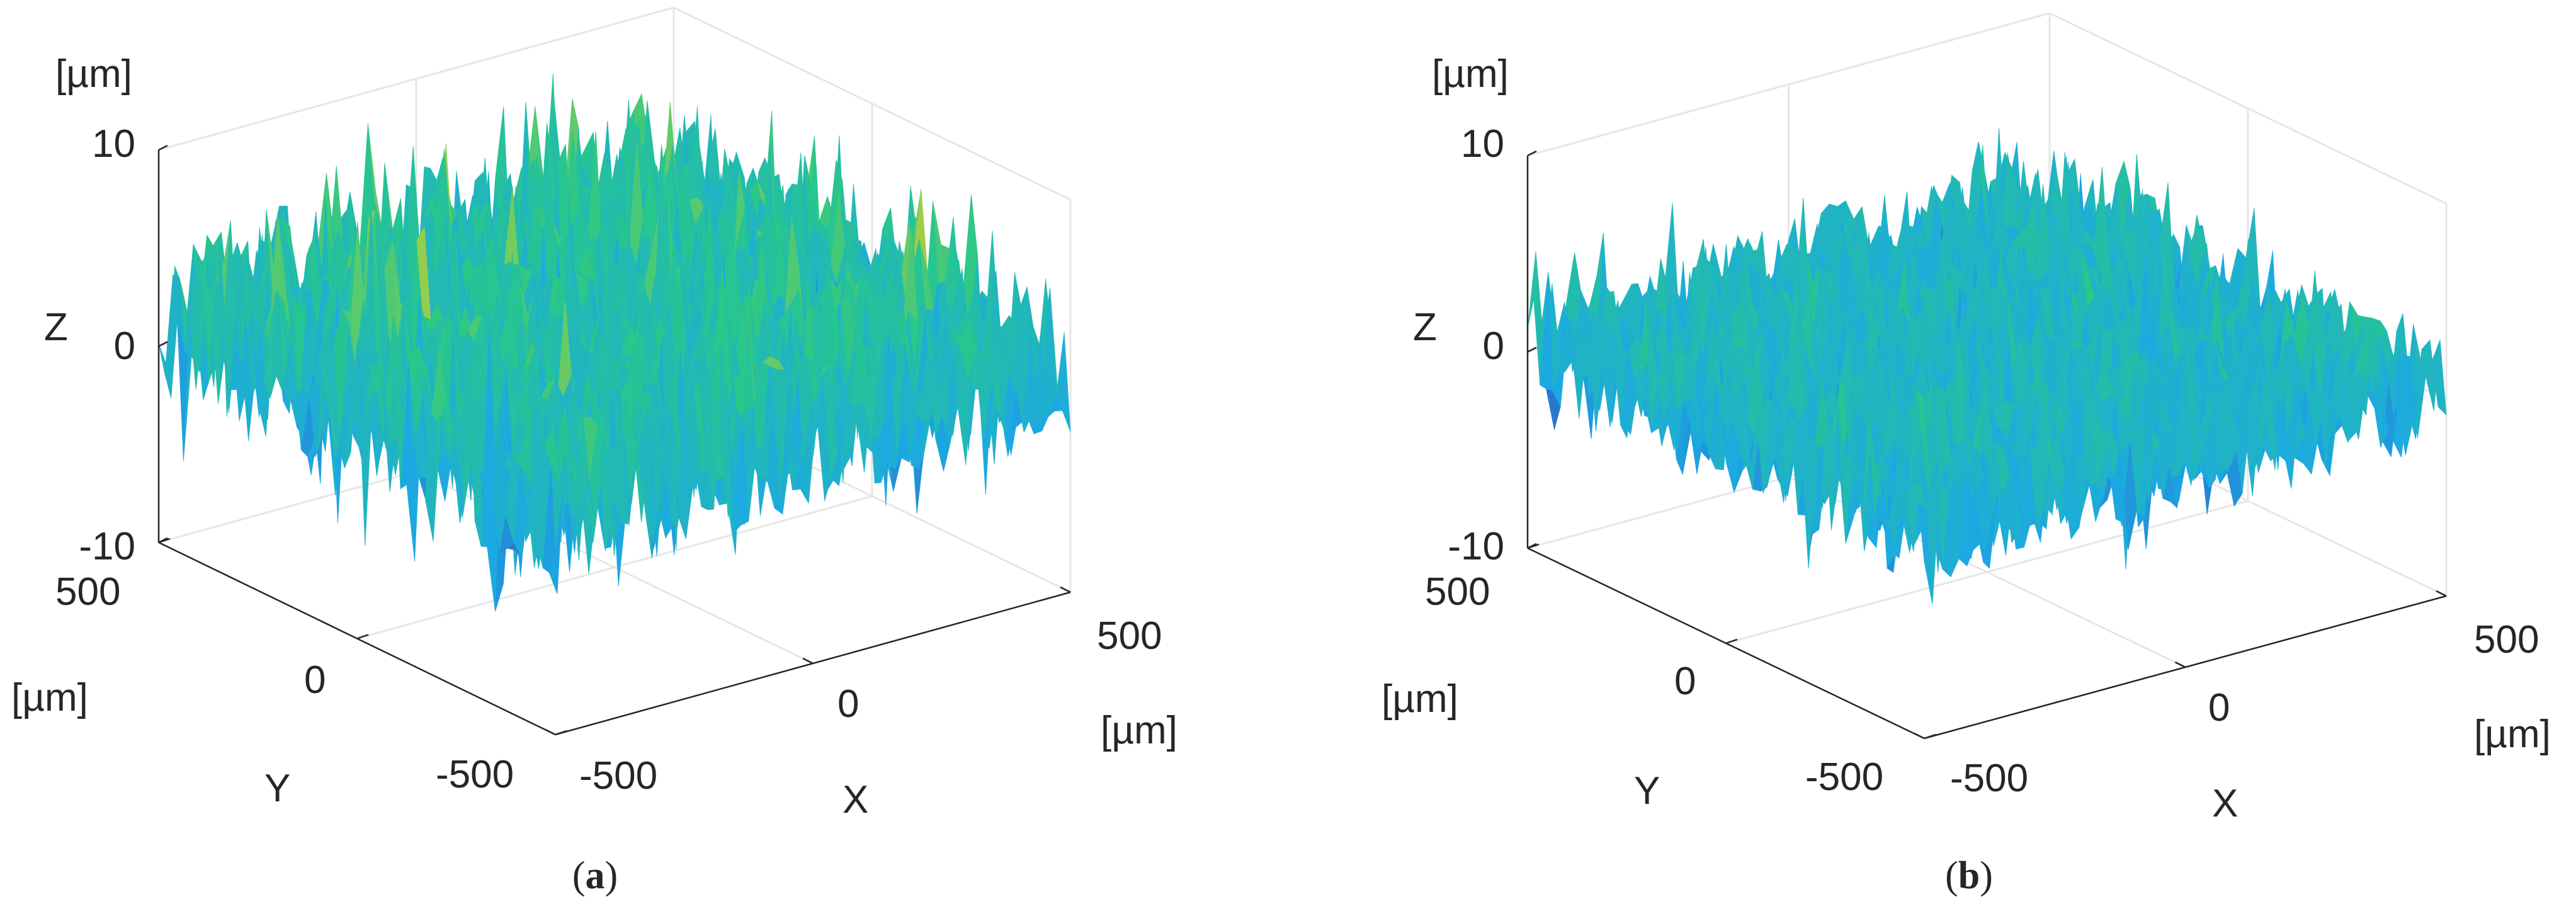 The image size is (2576, 911). What do you see at coordinates (855, 800) in the screenshot?
I see `x-axis-label: X` at bounding box center [855, 800].